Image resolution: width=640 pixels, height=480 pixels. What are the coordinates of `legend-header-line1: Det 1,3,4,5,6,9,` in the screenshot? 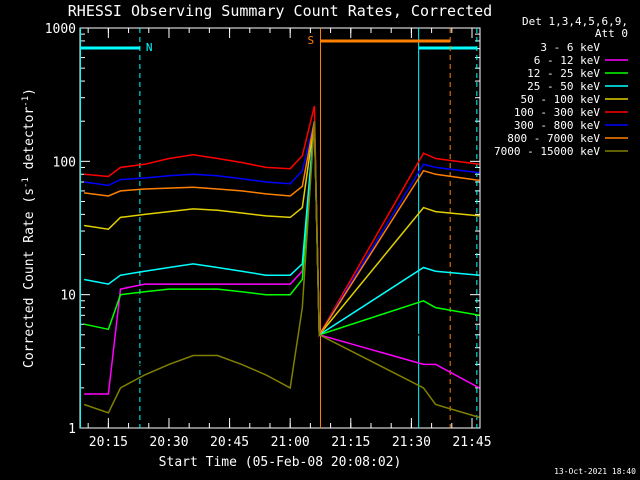 It's located at (575, 21).